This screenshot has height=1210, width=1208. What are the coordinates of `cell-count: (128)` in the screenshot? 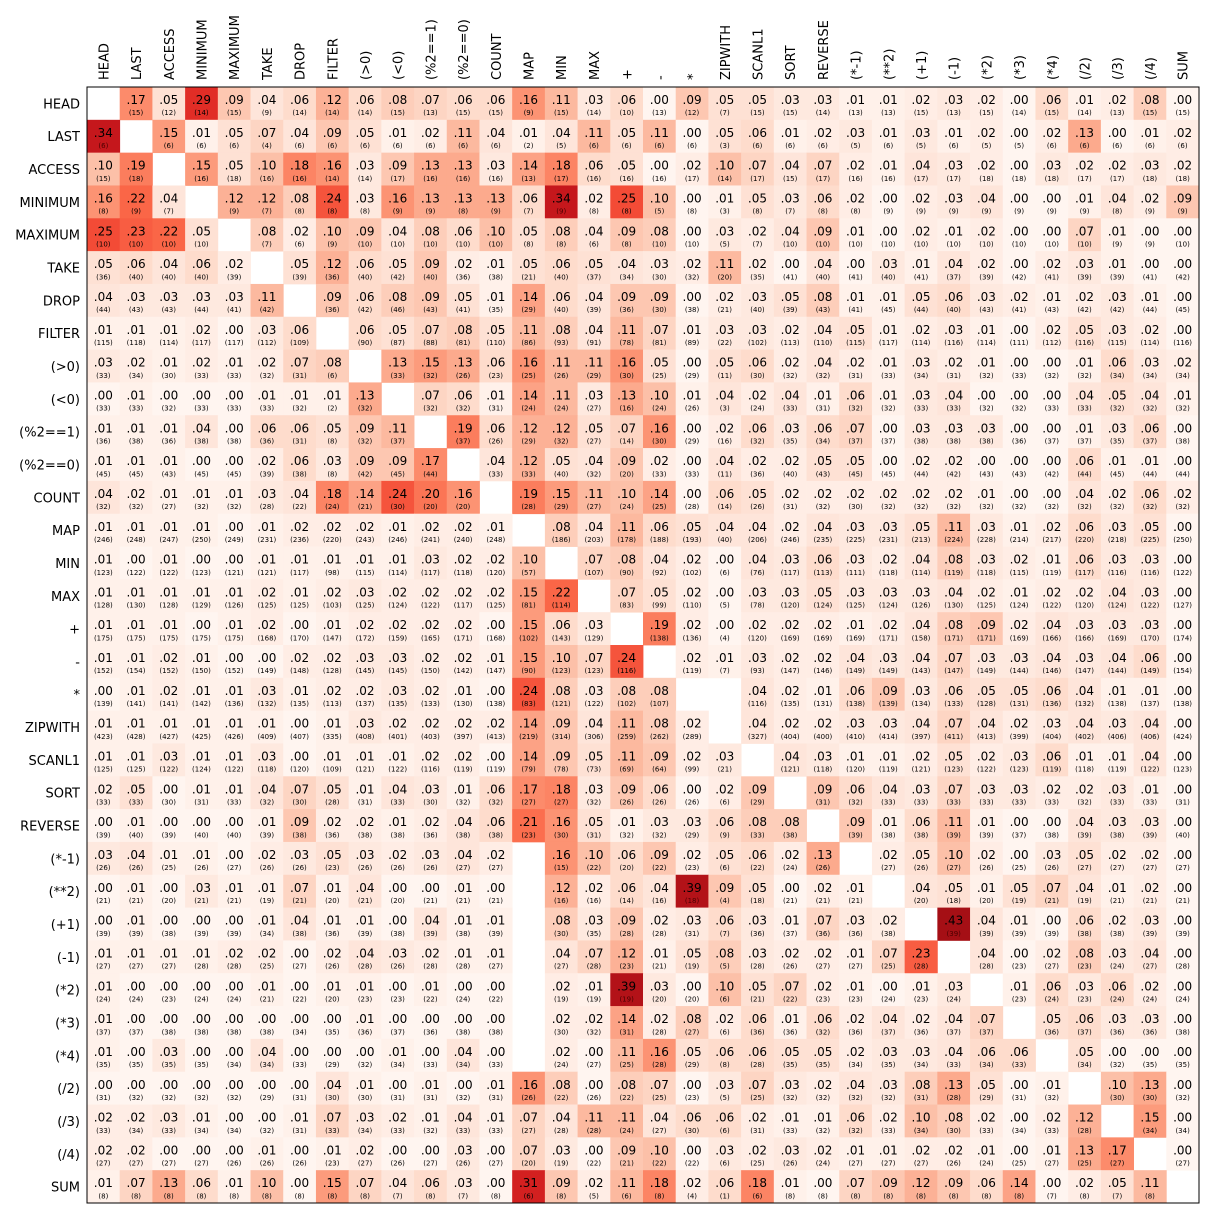 It's located at (168, 606).